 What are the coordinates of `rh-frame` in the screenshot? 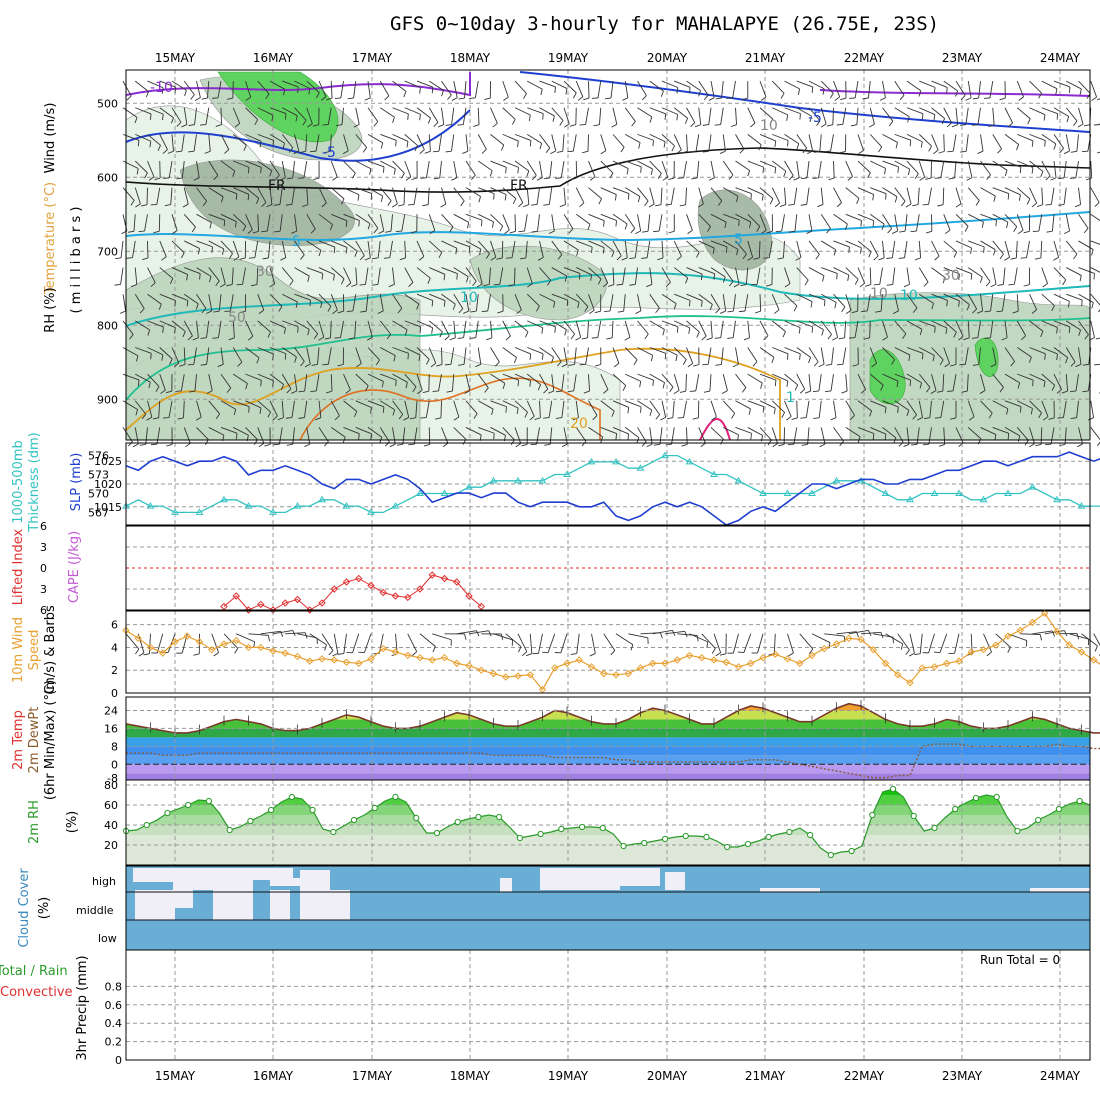 It's located at (608, 822).